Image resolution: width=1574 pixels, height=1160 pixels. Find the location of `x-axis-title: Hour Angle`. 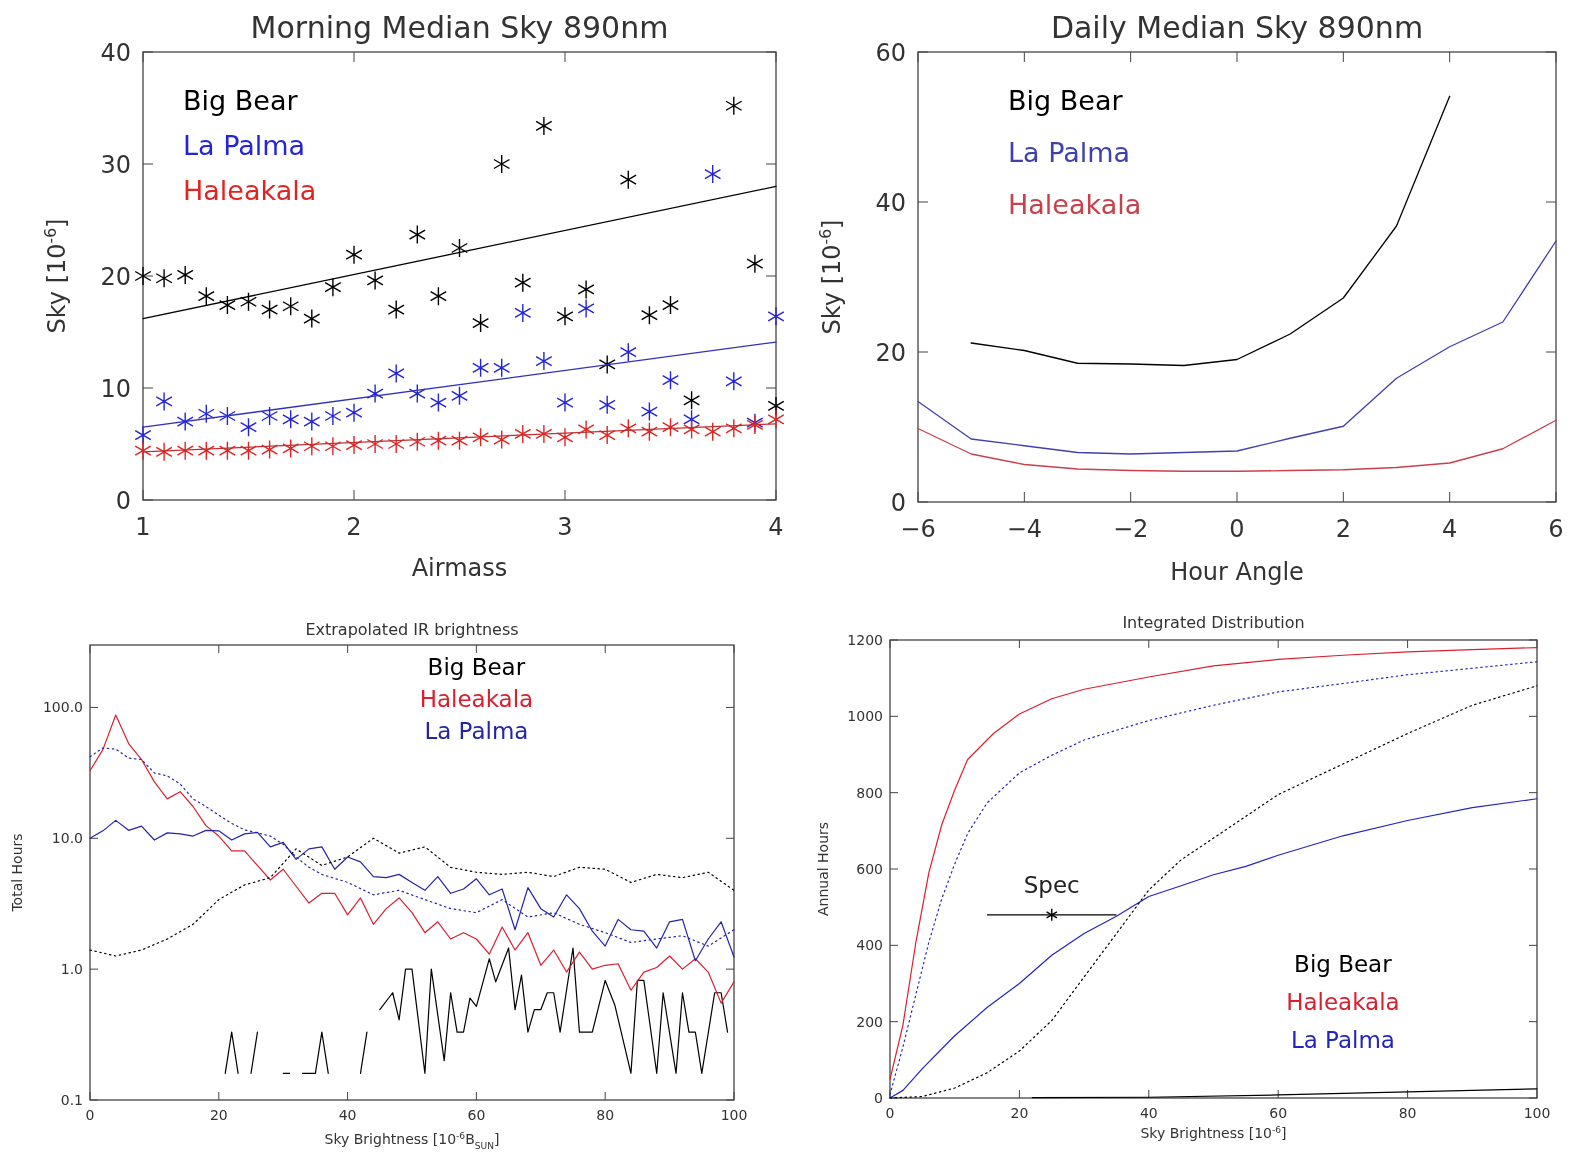

x-axis-title: Hour Angle is located at coordinates (1237, 572).